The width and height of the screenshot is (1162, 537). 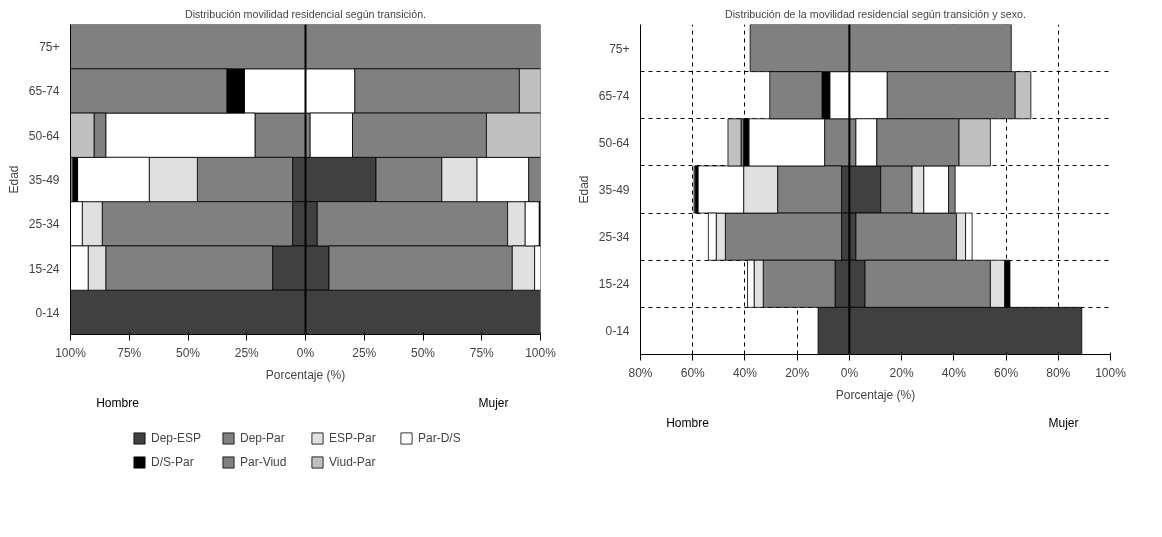 What do you see at coordinates (173, 461) in the screenshot?
I see `legend-label: D/S-Par` at bounding box center [173, 461].